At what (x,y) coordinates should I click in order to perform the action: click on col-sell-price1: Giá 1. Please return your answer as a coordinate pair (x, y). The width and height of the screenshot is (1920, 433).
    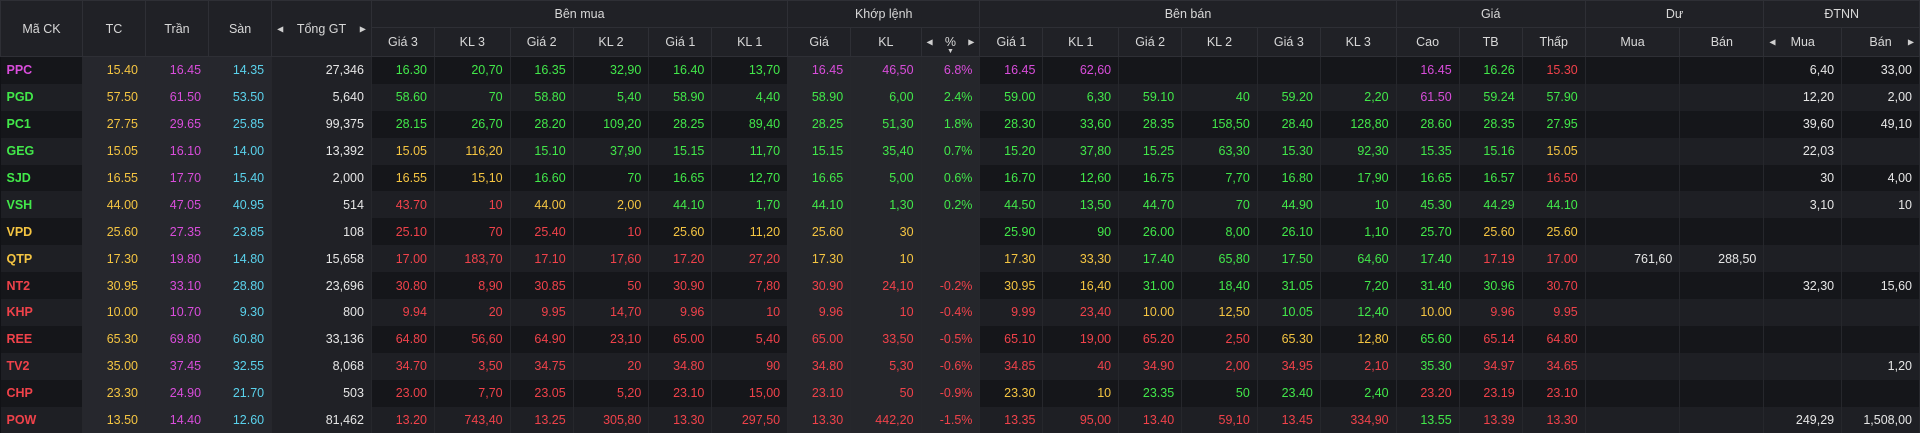
    Looking at the image, I should click on (1011, 42).